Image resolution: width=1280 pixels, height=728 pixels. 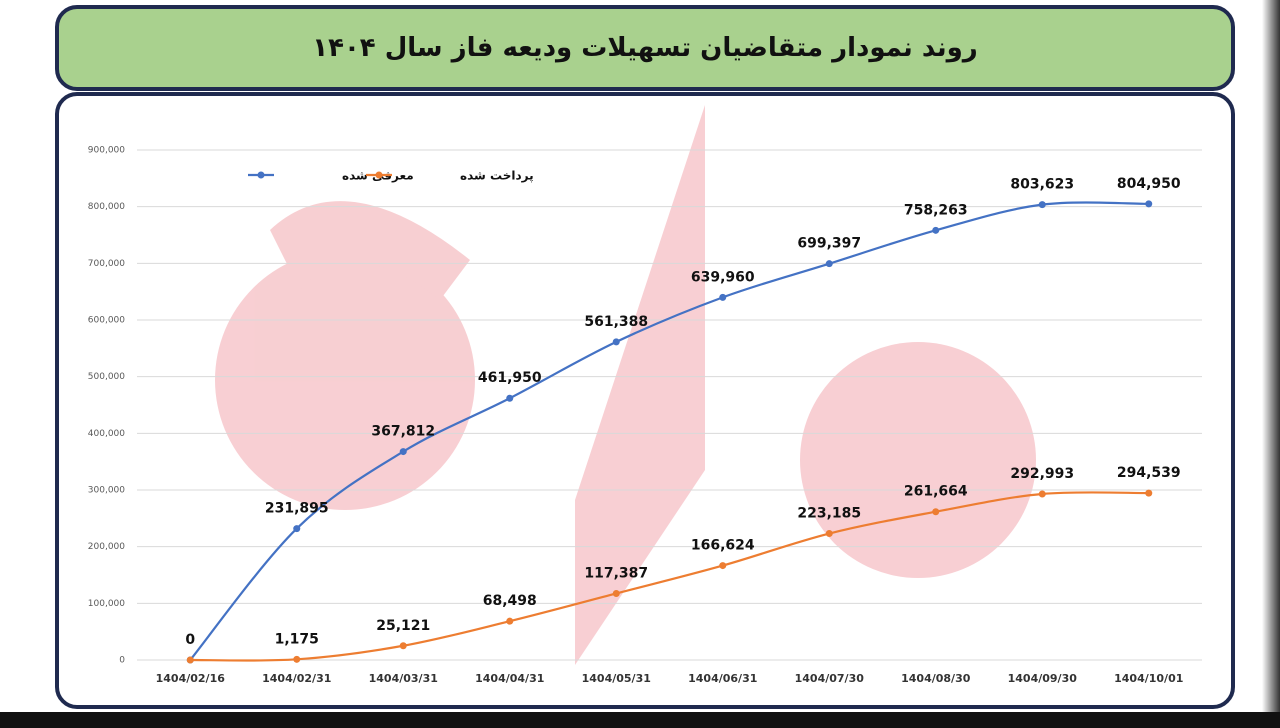 What do you see at coordinates (1148, 678) in the screenshot?
I see `x-tick-label: 1404/10/01` at bounding box center [1148, 678].